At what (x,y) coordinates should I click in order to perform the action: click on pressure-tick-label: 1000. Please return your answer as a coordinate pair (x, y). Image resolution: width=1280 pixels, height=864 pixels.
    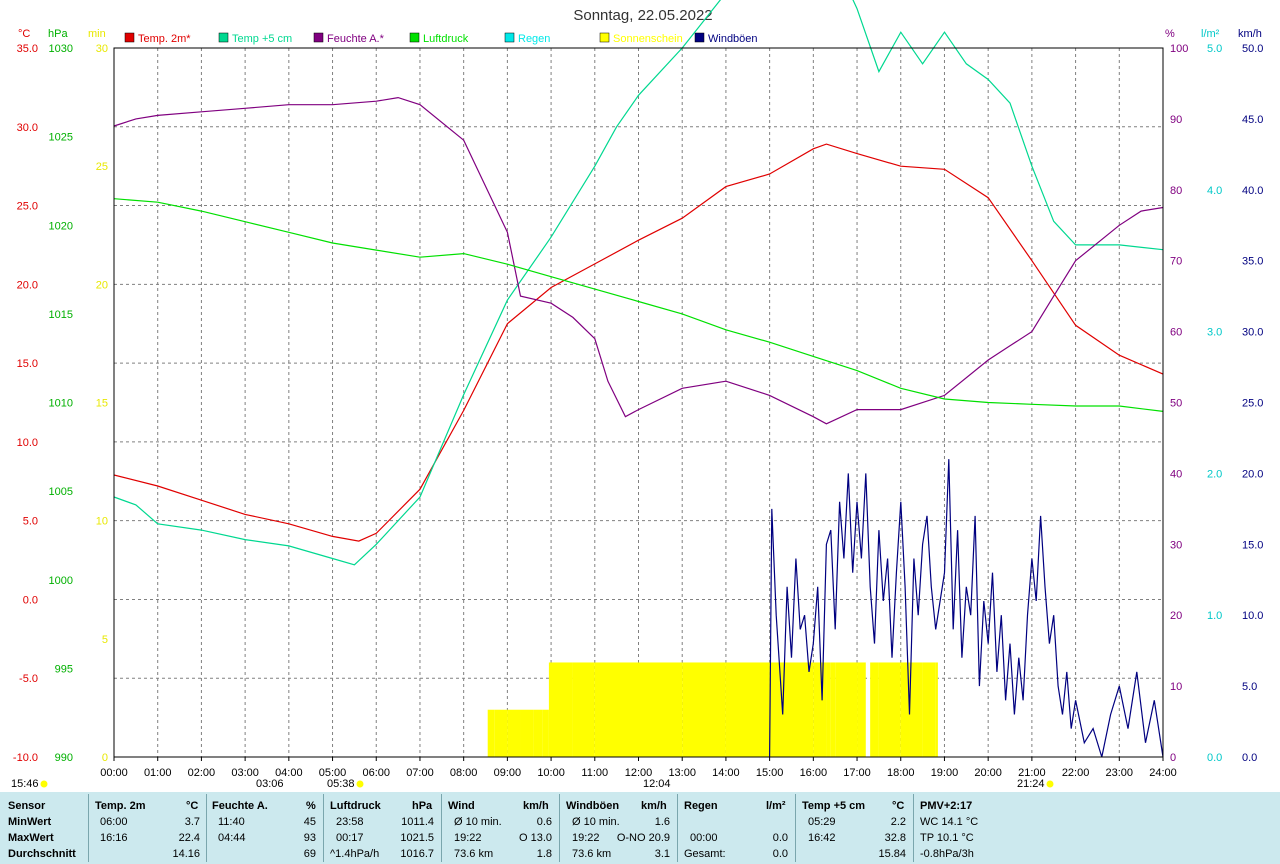
    Looking at the image, I should click on (61, 581).